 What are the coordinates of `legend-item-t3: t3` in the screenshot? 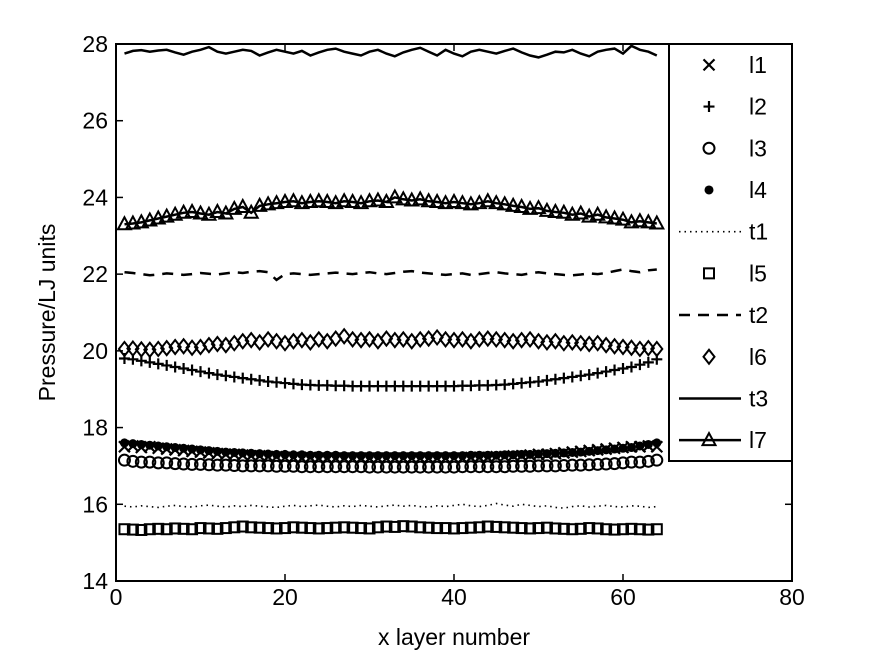 It's located at (723, 398).